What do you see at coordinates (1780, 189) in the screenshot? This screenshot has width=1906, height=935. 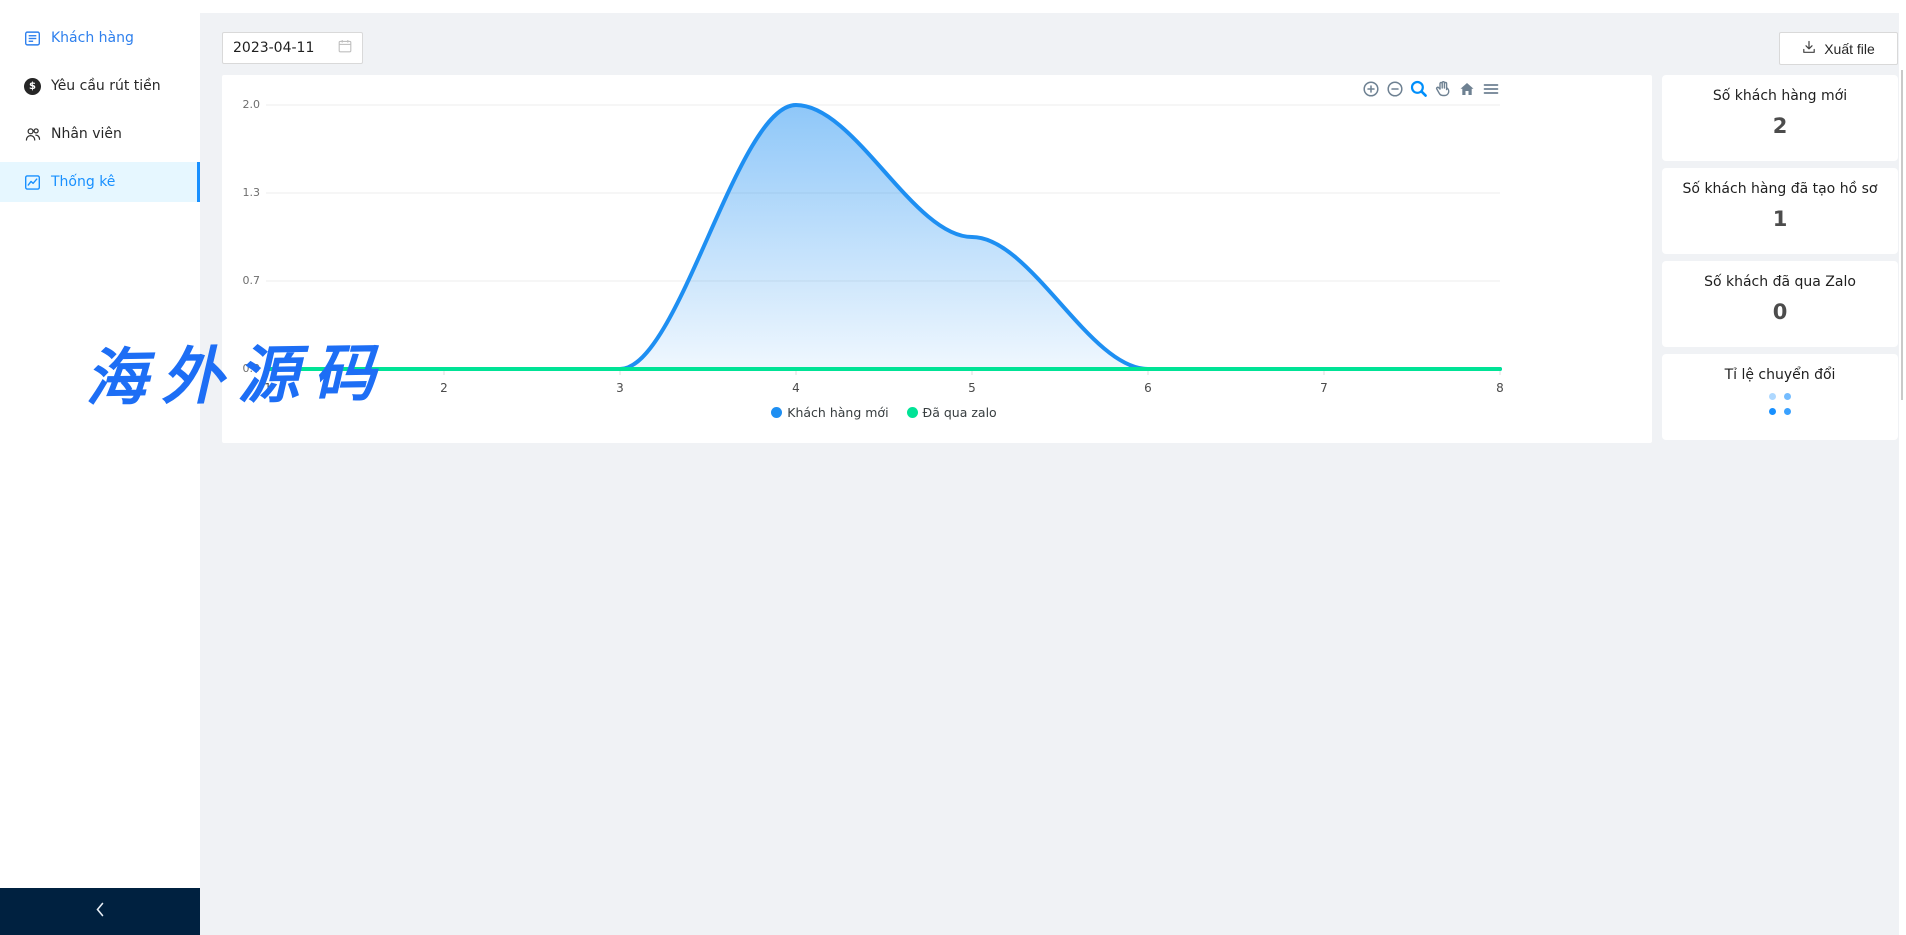 I see `stat-title: Số khách hàng đã tạo hồ sơ` at bounding box center [1780, 189].